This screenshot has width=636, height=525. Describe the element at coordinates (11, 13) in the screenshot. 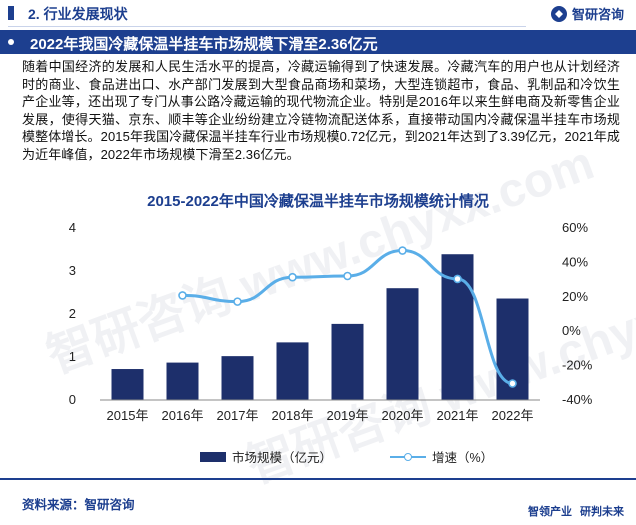

I see `section-marker` at that location.